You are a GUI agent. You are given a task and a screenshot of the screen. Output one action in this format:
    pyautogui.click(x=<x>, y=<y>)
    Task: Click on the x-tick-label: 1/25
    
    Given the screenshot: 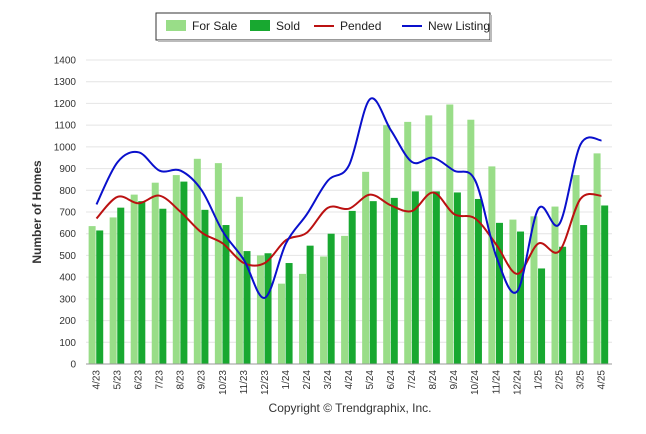 What is the action you would take?
    pyautogui.click(x=538, y=380)
    